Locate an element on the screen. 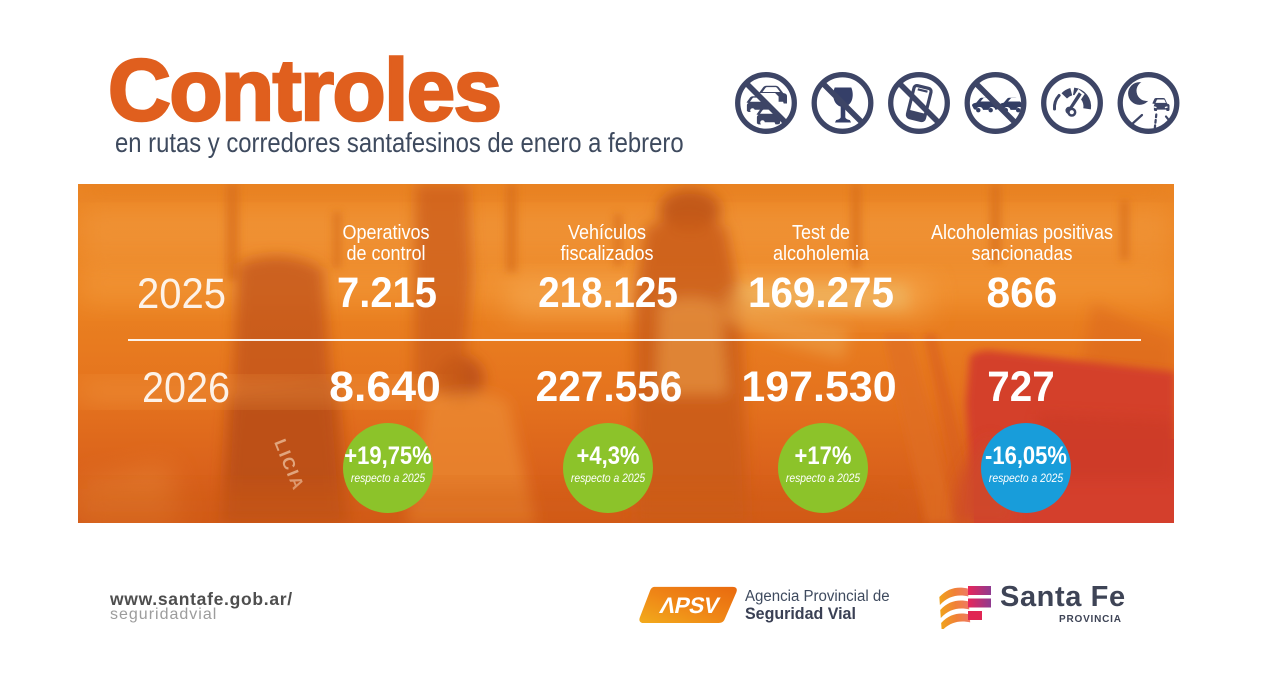 This screenshot has width=1280, height=695. svg-text: ΛPSV is located at coordinates (690, 605).